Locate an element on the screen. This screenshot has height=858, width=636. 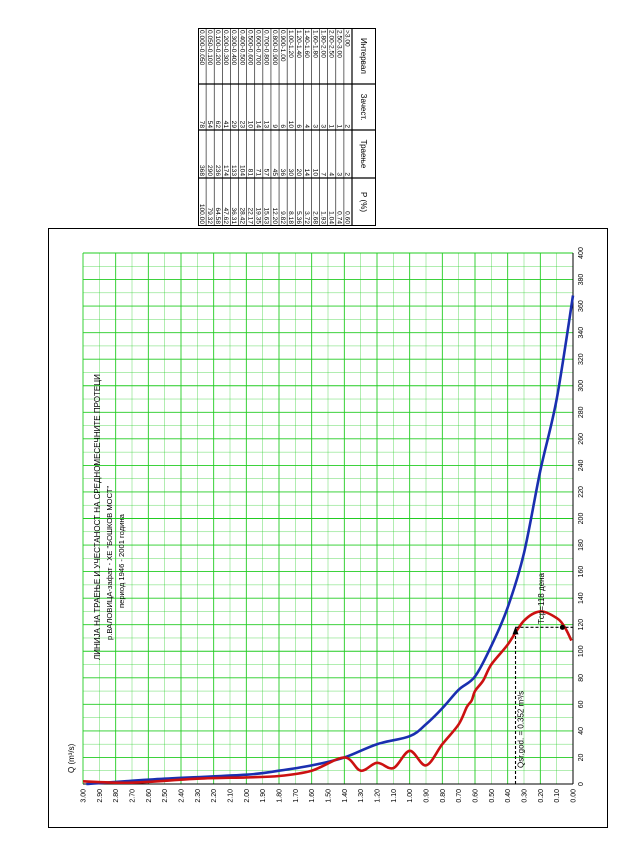
table-cell: 174 is located at coordinates (225, 170).